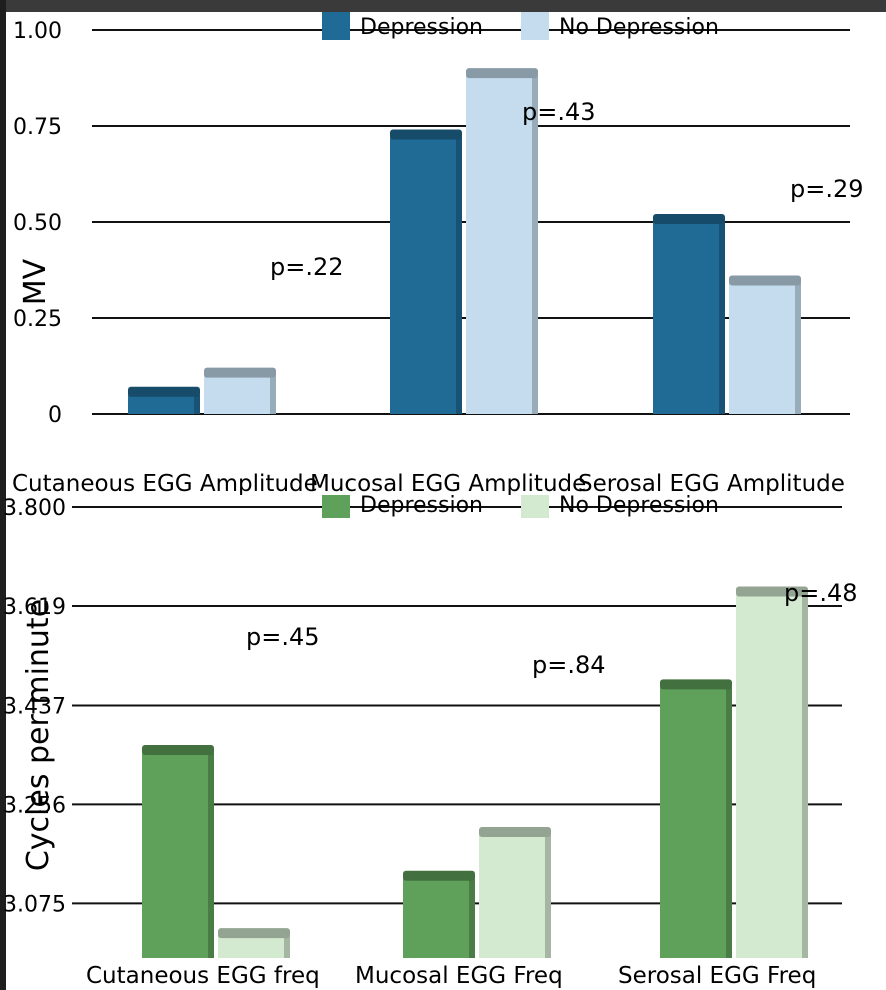 Image resolution: width=886 pixels, height=990 pixels. What do you see at coordinates (459, 976) in the screenshot?
I see `category-label: Mucosal EGG Freq` at bounding box center [459, 976].